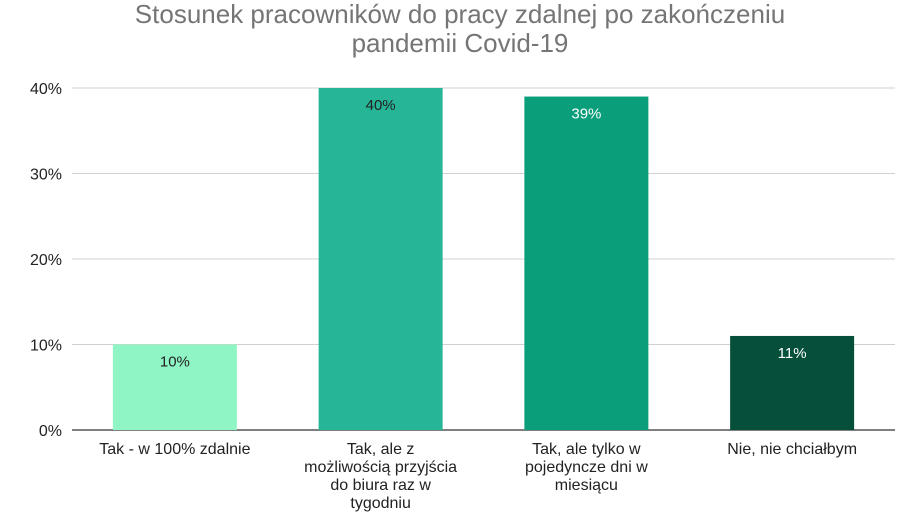 The image size is (920, 516). I want to click on y-tick-label: 20%, so click(46, 260).